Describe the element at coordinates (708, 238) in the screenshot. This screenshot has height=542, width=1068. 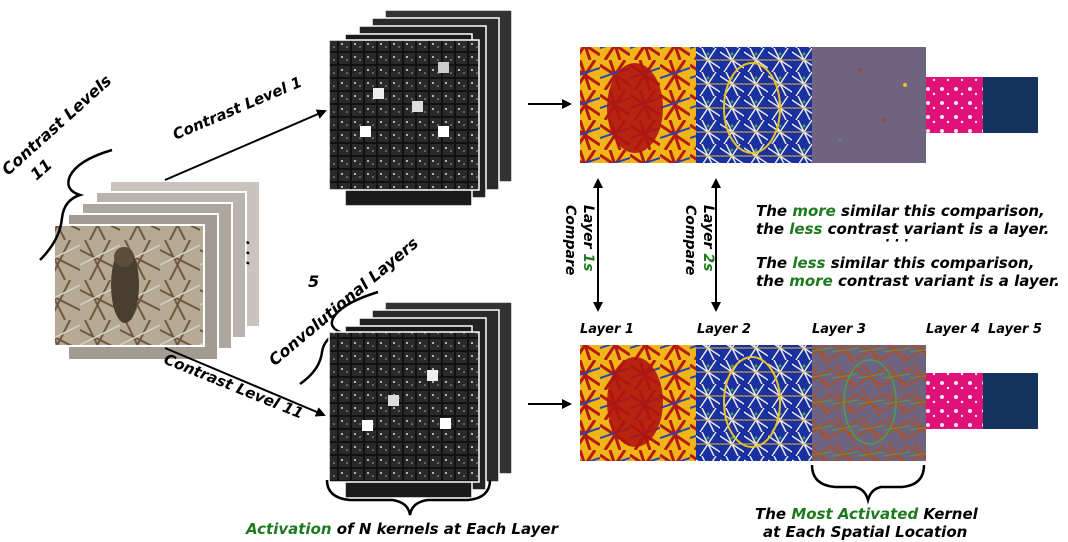
I see `compare-2-layer: Layer 2s` at that location.